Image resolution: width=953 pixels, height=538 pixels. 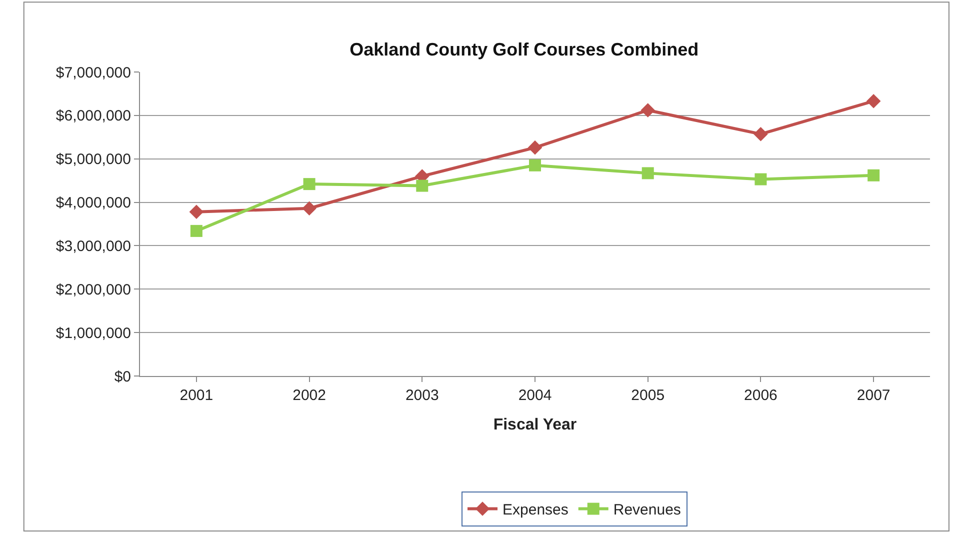 I want to click on x-tick-label: 2003, so click(x=422, y=395).